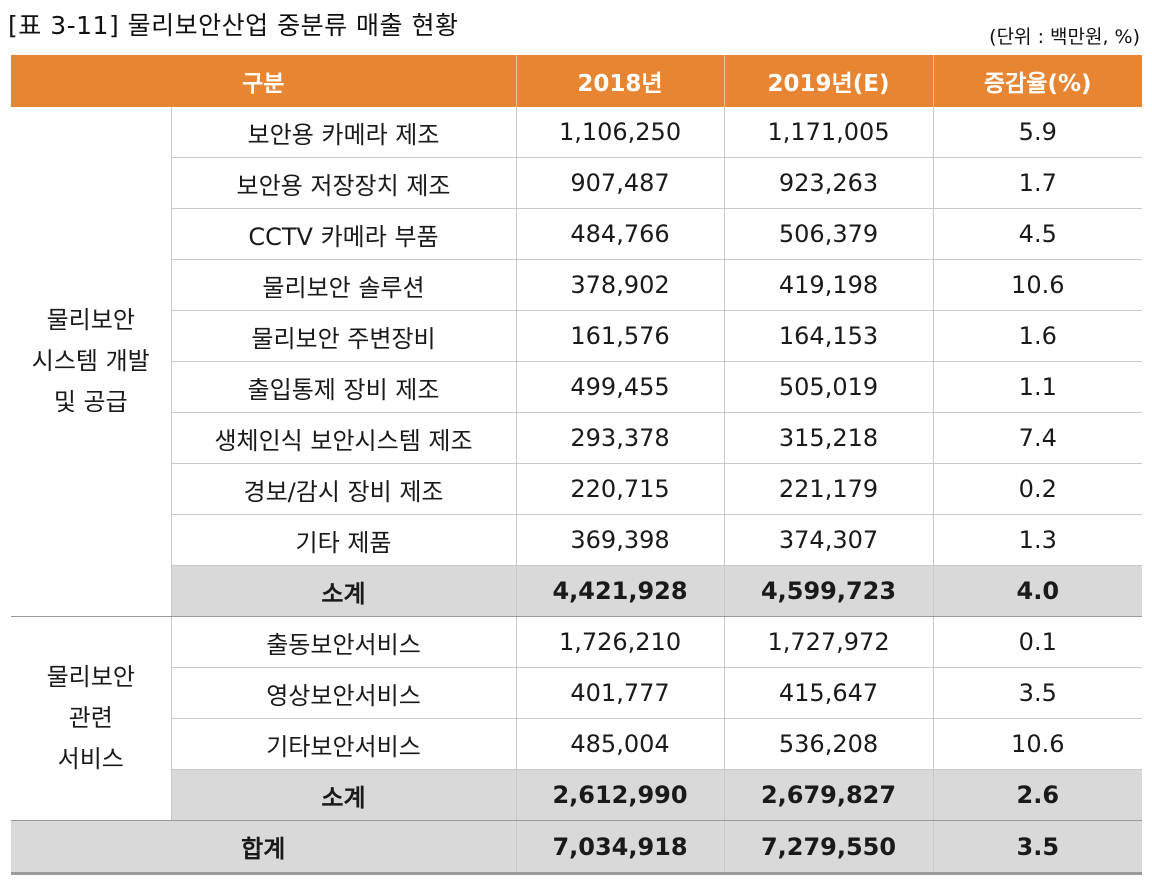  Describe the element at coordinates (828, 795) in the screenshot. I see `subtotal-2019: 2,679,827` at that location.